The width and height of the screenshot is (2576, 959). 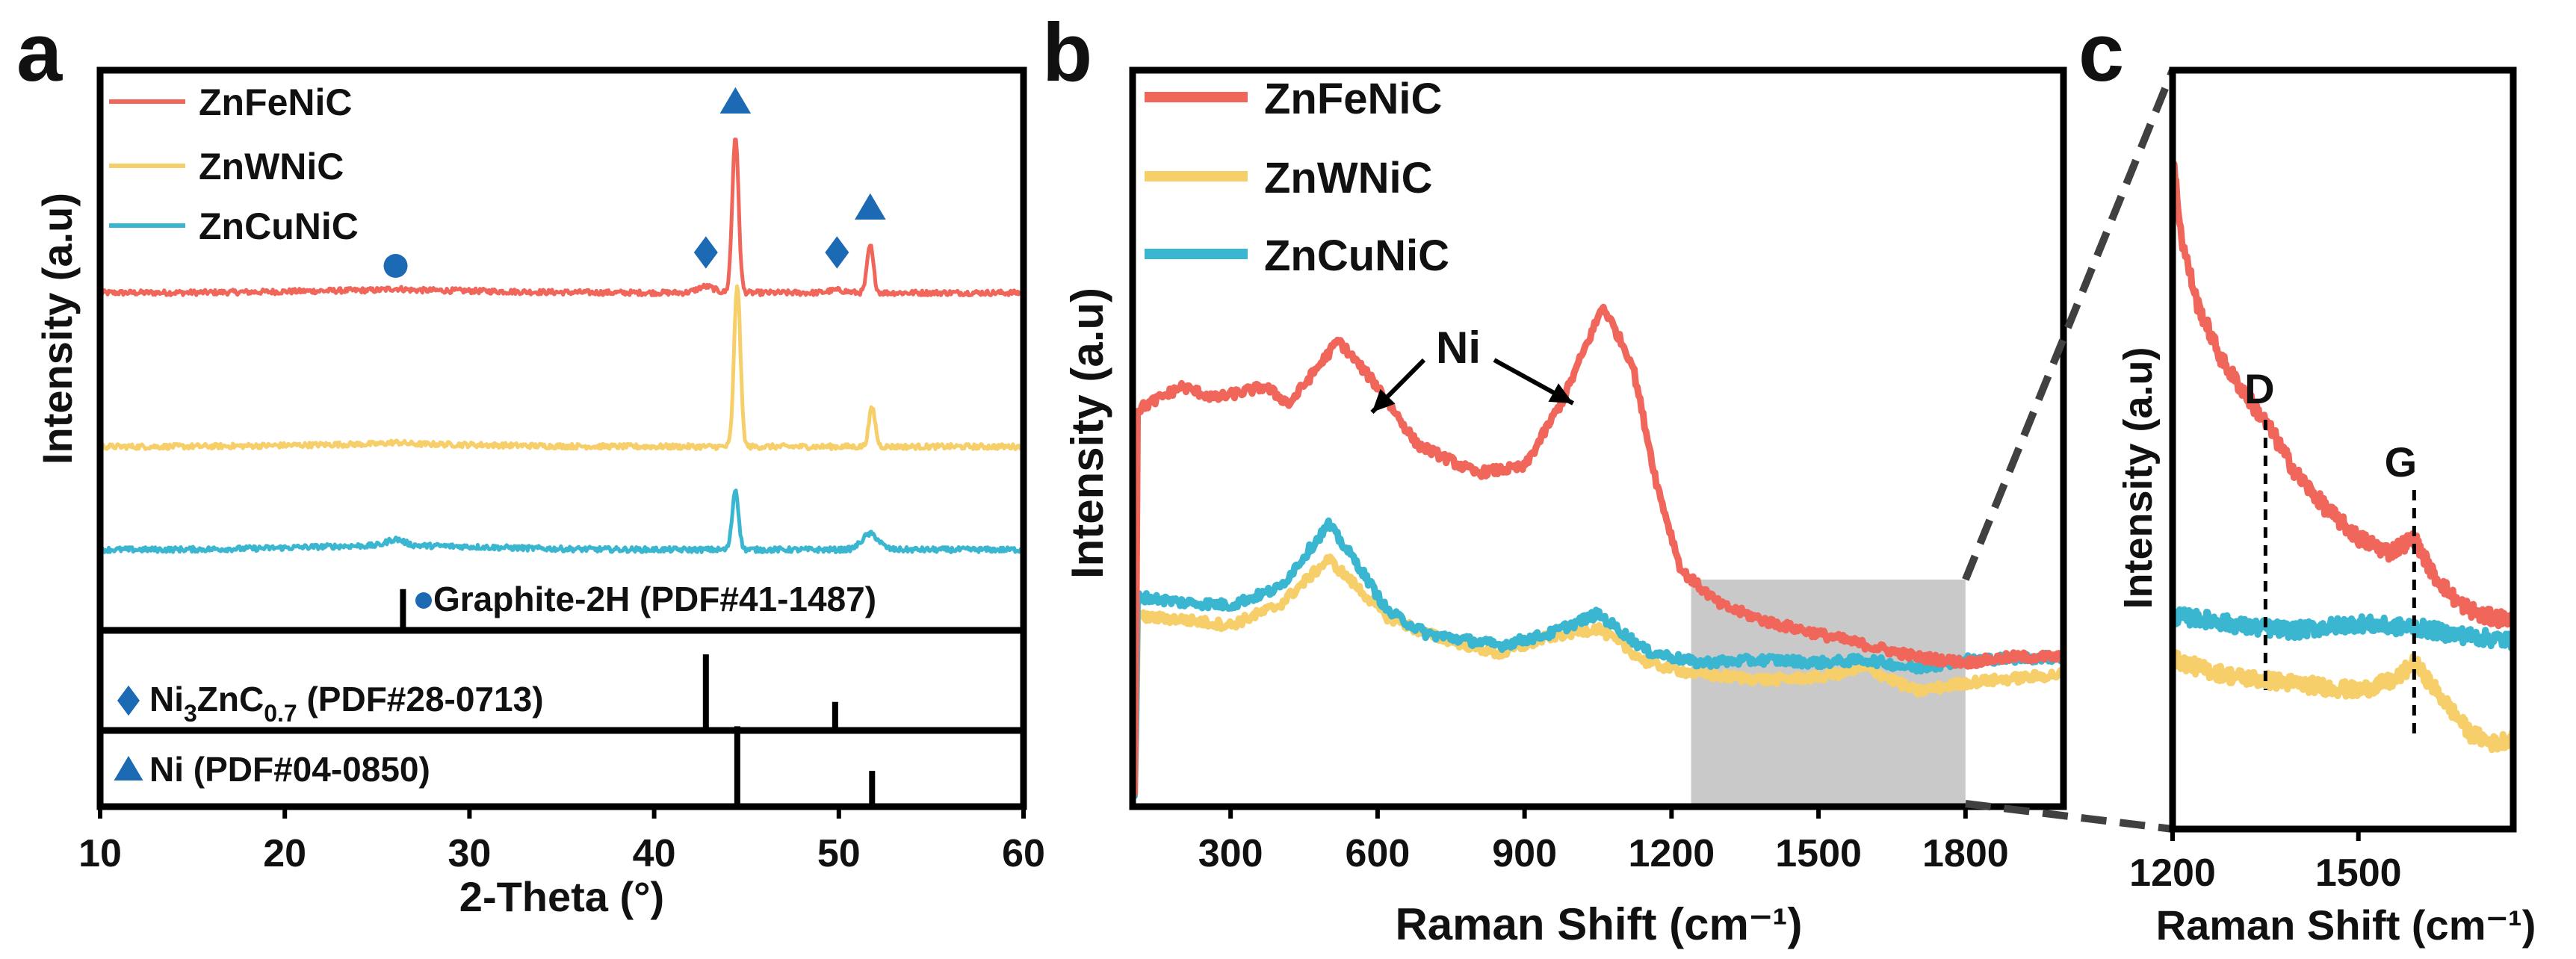 What do you see at coordinates (1348, 178) in the screenshot?
I see `legend-label-b-znwnic: ZnWNiC` at bounding box center [1348, 178].